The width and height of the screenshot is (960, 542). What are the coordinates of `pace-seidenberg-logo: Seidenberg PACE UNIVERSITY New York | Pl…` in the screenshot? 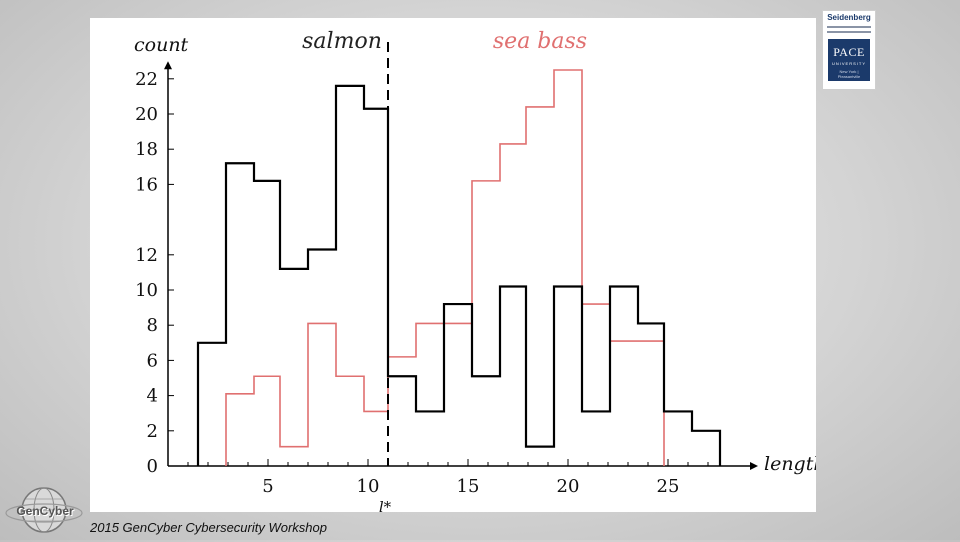 It's located at (849, 50).